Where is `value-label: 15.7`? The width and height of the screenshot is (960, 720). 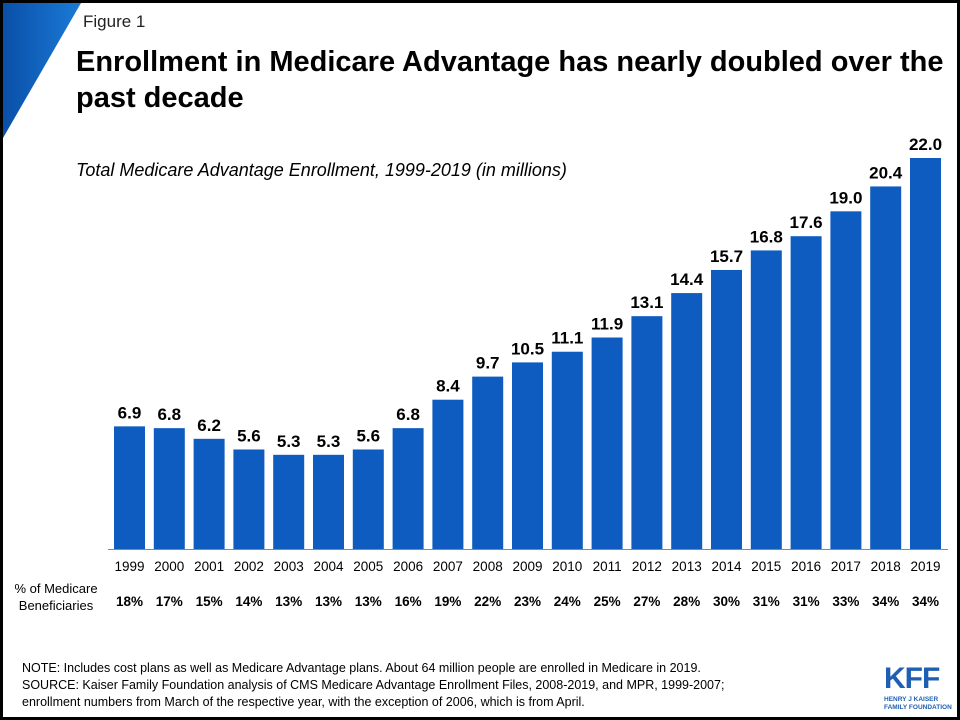 value-label: 15.7 is located at coordinates (726, 256).